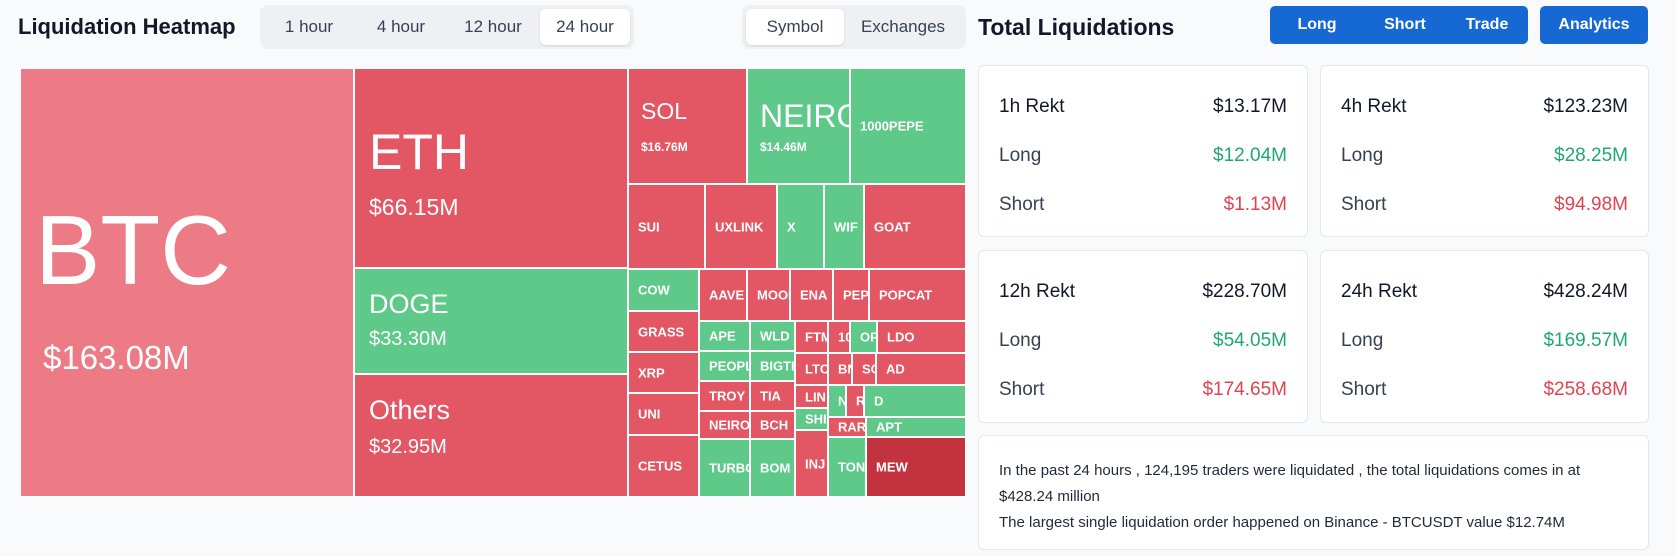 This screenshot has width=1676, height=556. Describe the element at coordinates (1594, 25) in the screenshot. I see `analytics-button: Analytics` at that location.